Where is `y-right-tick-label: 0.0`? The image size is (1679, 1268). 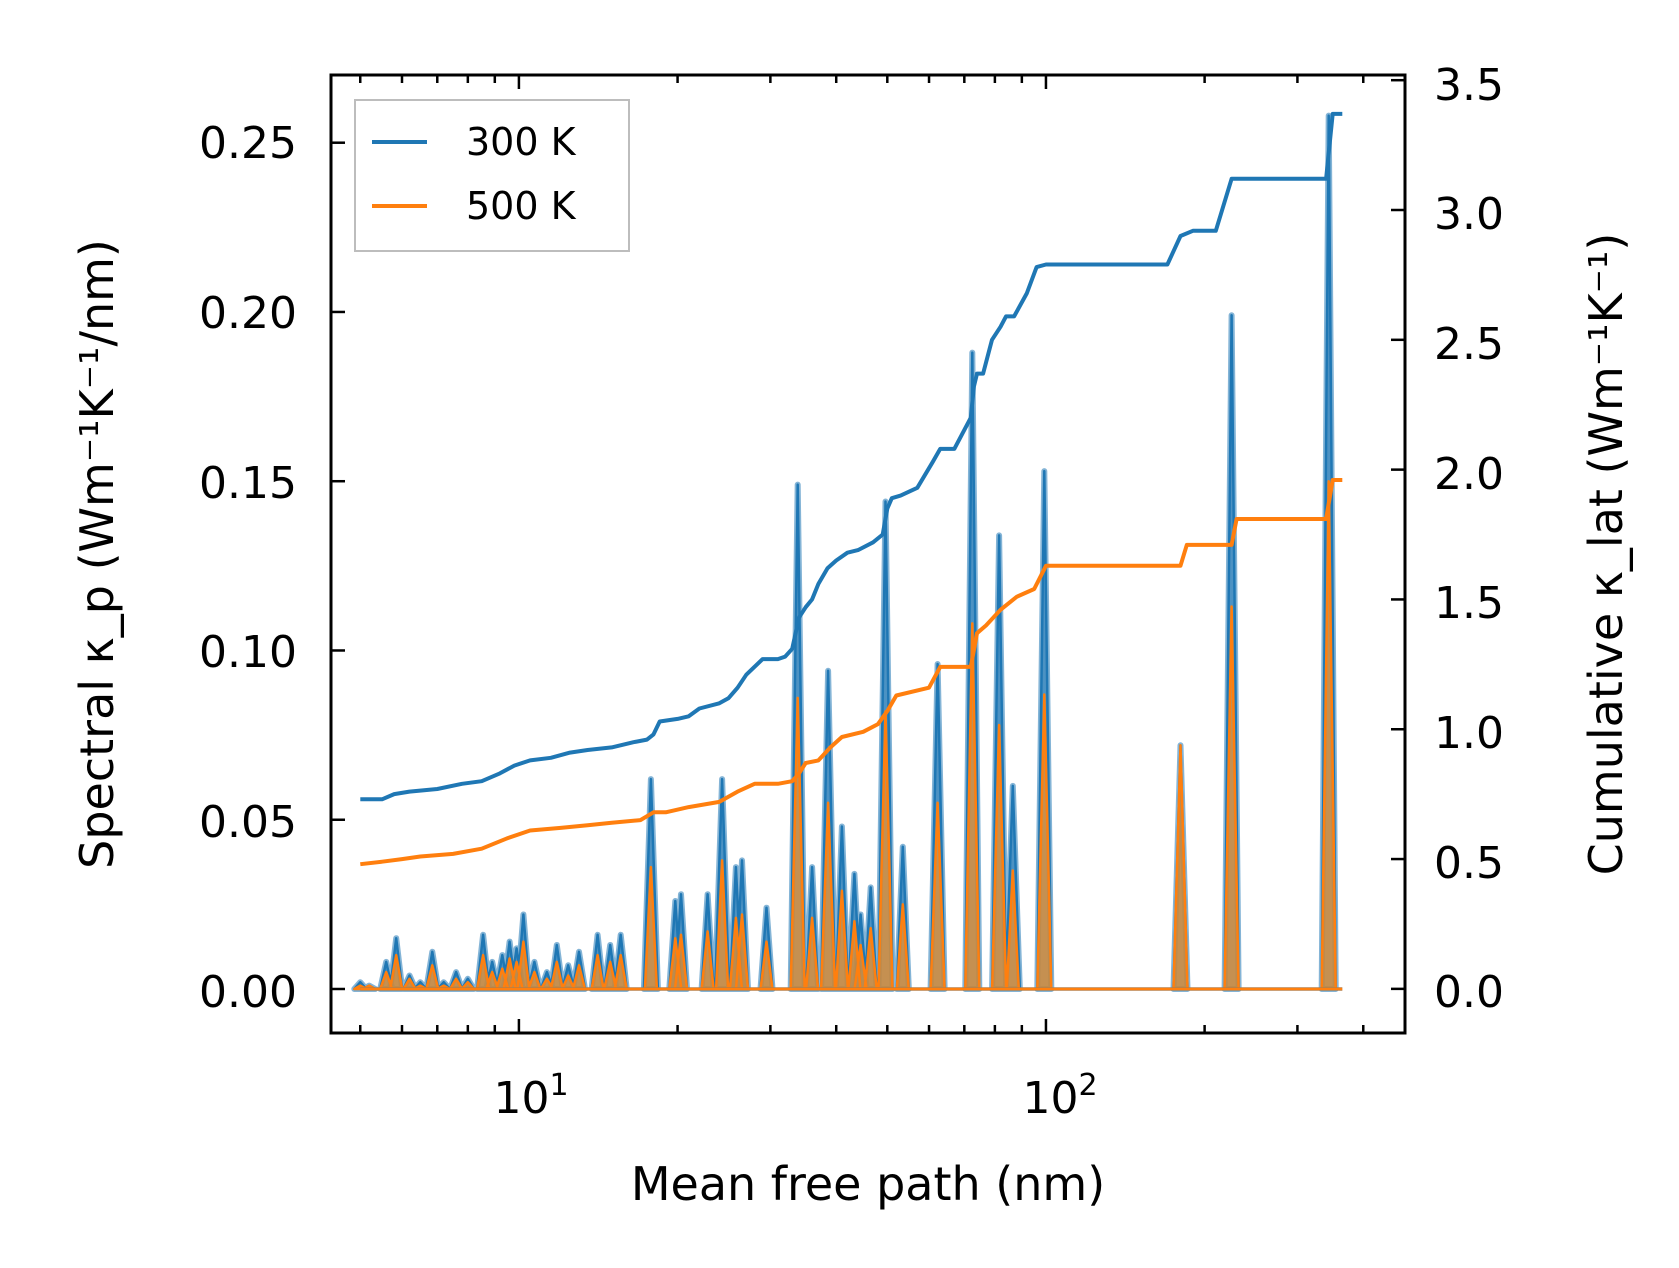
y-right-tick-label: 0.0 is located at coordinates (1469, 992).